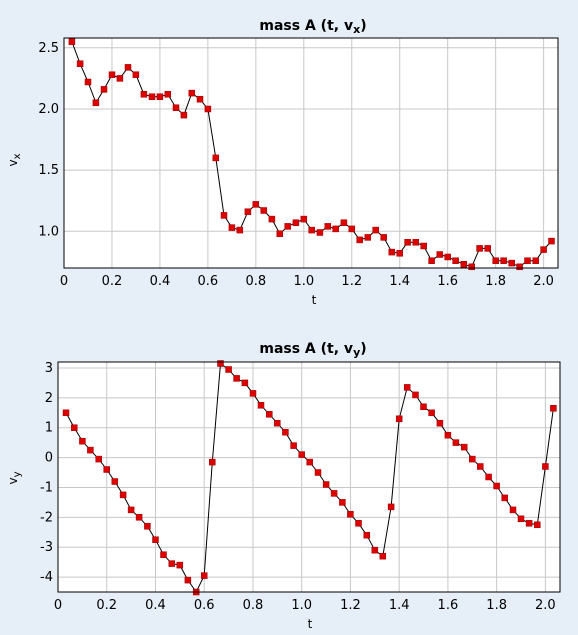  I want to click on x-axis-label-vy: t, so click(310, 624).